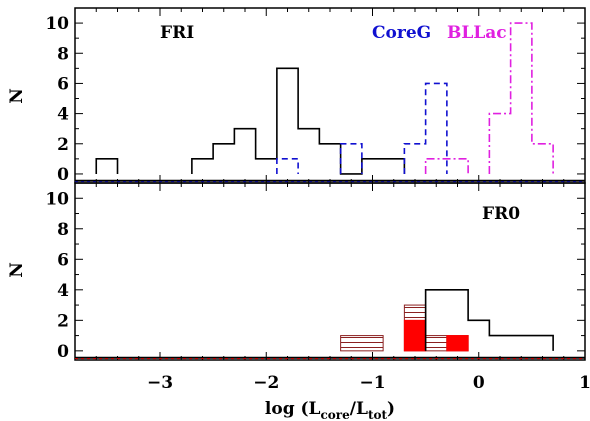 The image size is (590, 421). Describe the element at coordinates (584, 383) in the screenshot. I see `x-tick-label: 1` at that location.